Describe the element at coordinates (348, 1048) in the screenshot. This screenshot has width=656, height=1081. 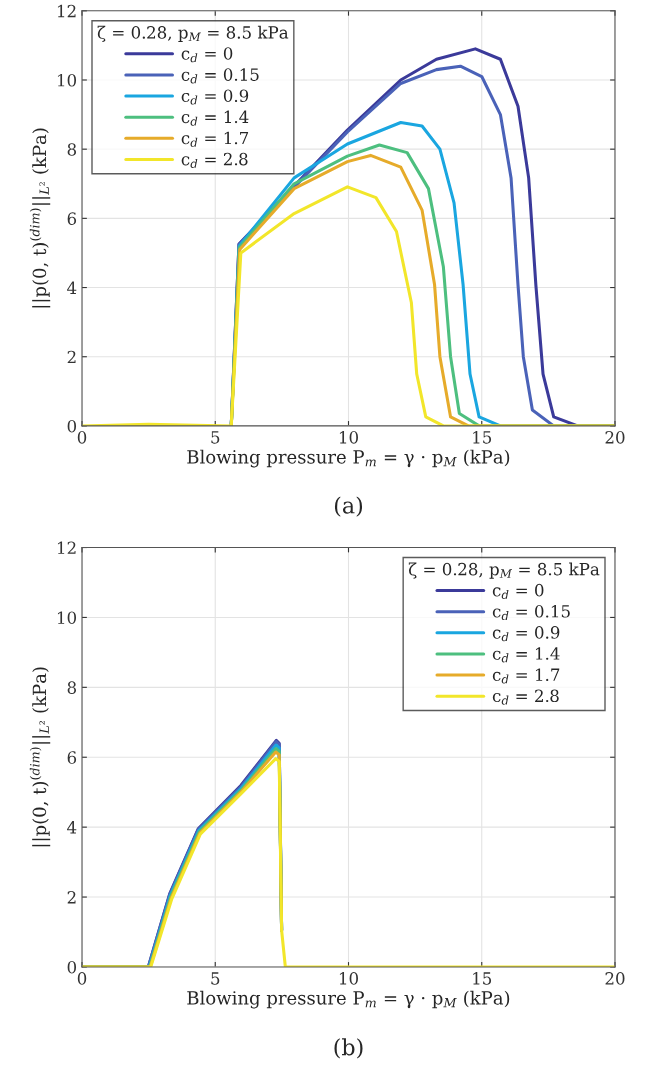
I see `text: (b)` at that location.